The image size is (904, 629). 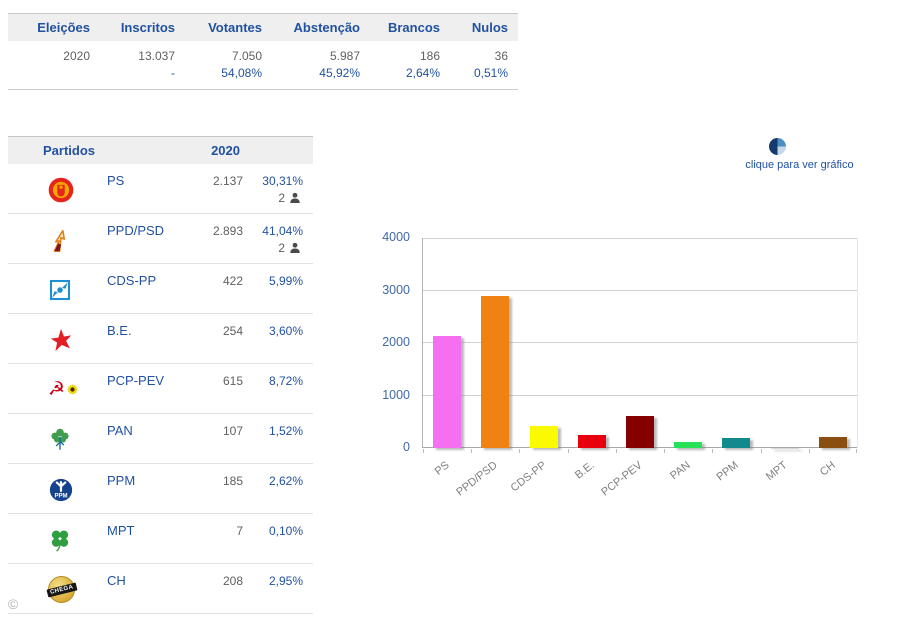 What do you see at coordinates (447, 391) in the screenshot?
I see `bar-PS` at bounding box center [447, 391].